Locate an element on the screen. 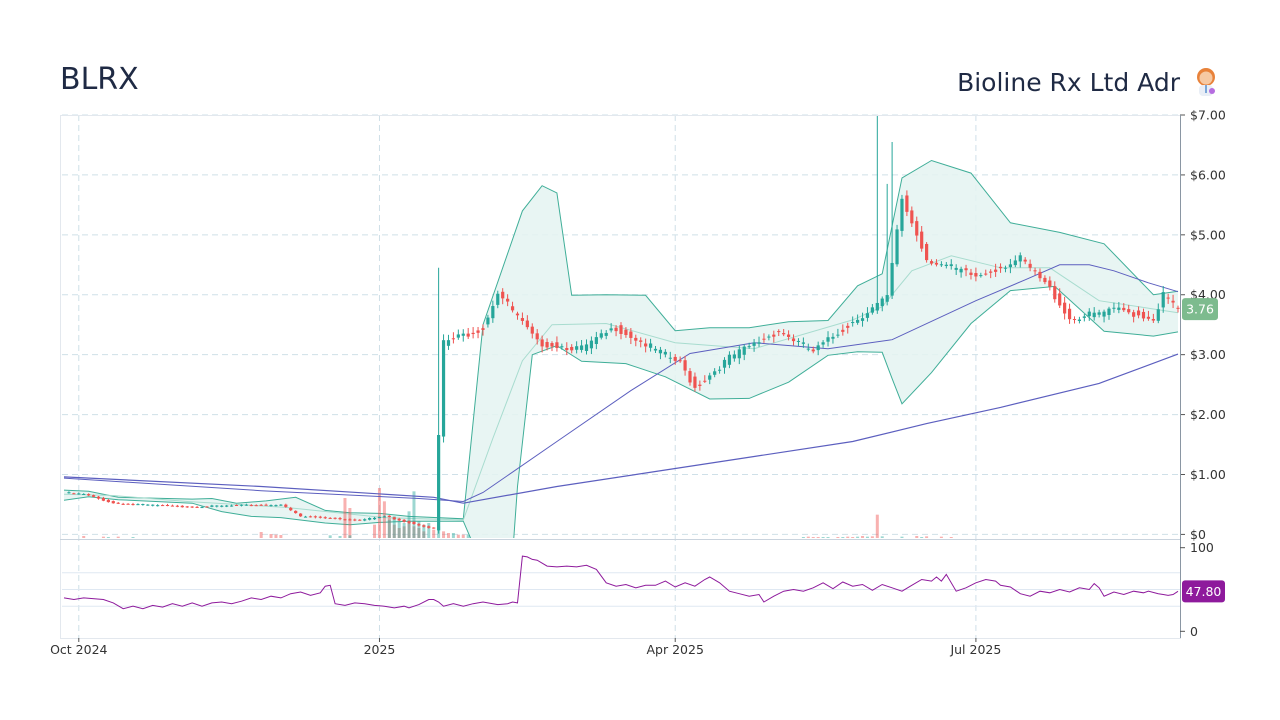 Image resolution: width=1280 pixels, height=720 pixels. scientist-icon is located at coordinates (1206, 82).